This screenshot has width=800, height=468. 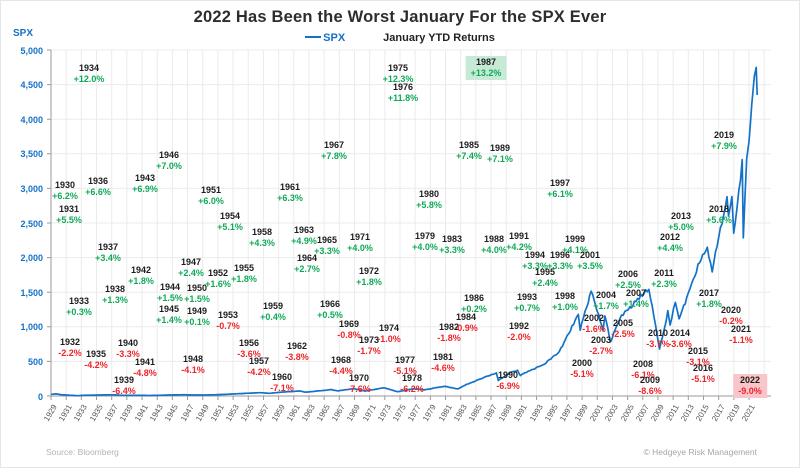 What do you see at coordinates (145, 367) in the screenshot?
I see `january-return-annotation-1941: 1941 -4.8%` at bounding box center [145, 367].